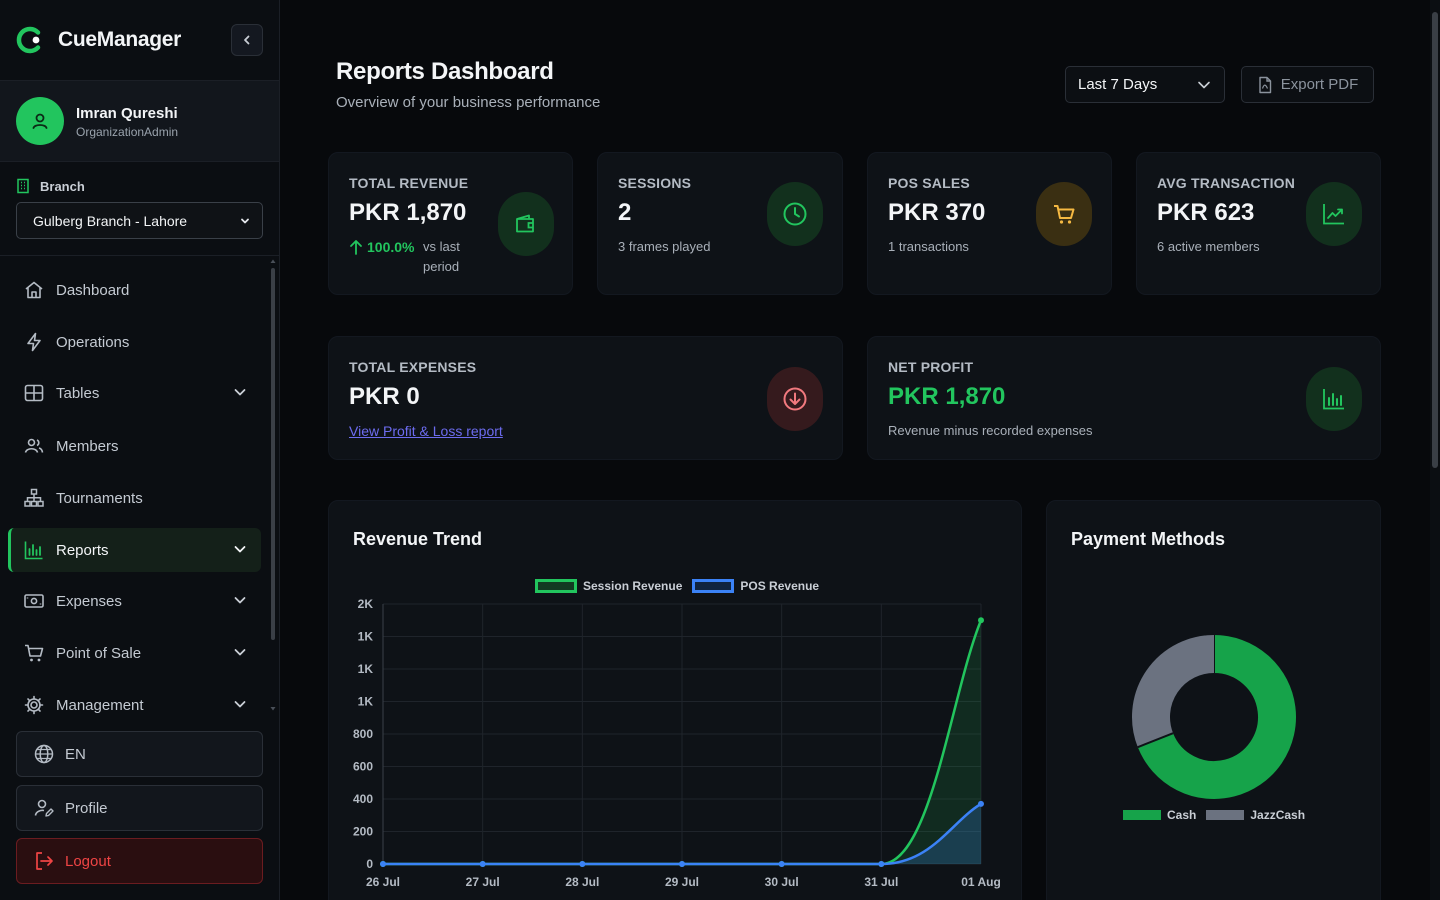 This screenshot has width=1440, height=900. What do you see at coordinates (990, 430) in the screenshot?
I see `card-sub: Revenue minus recorded expenses` at bounding box center [990, 430].